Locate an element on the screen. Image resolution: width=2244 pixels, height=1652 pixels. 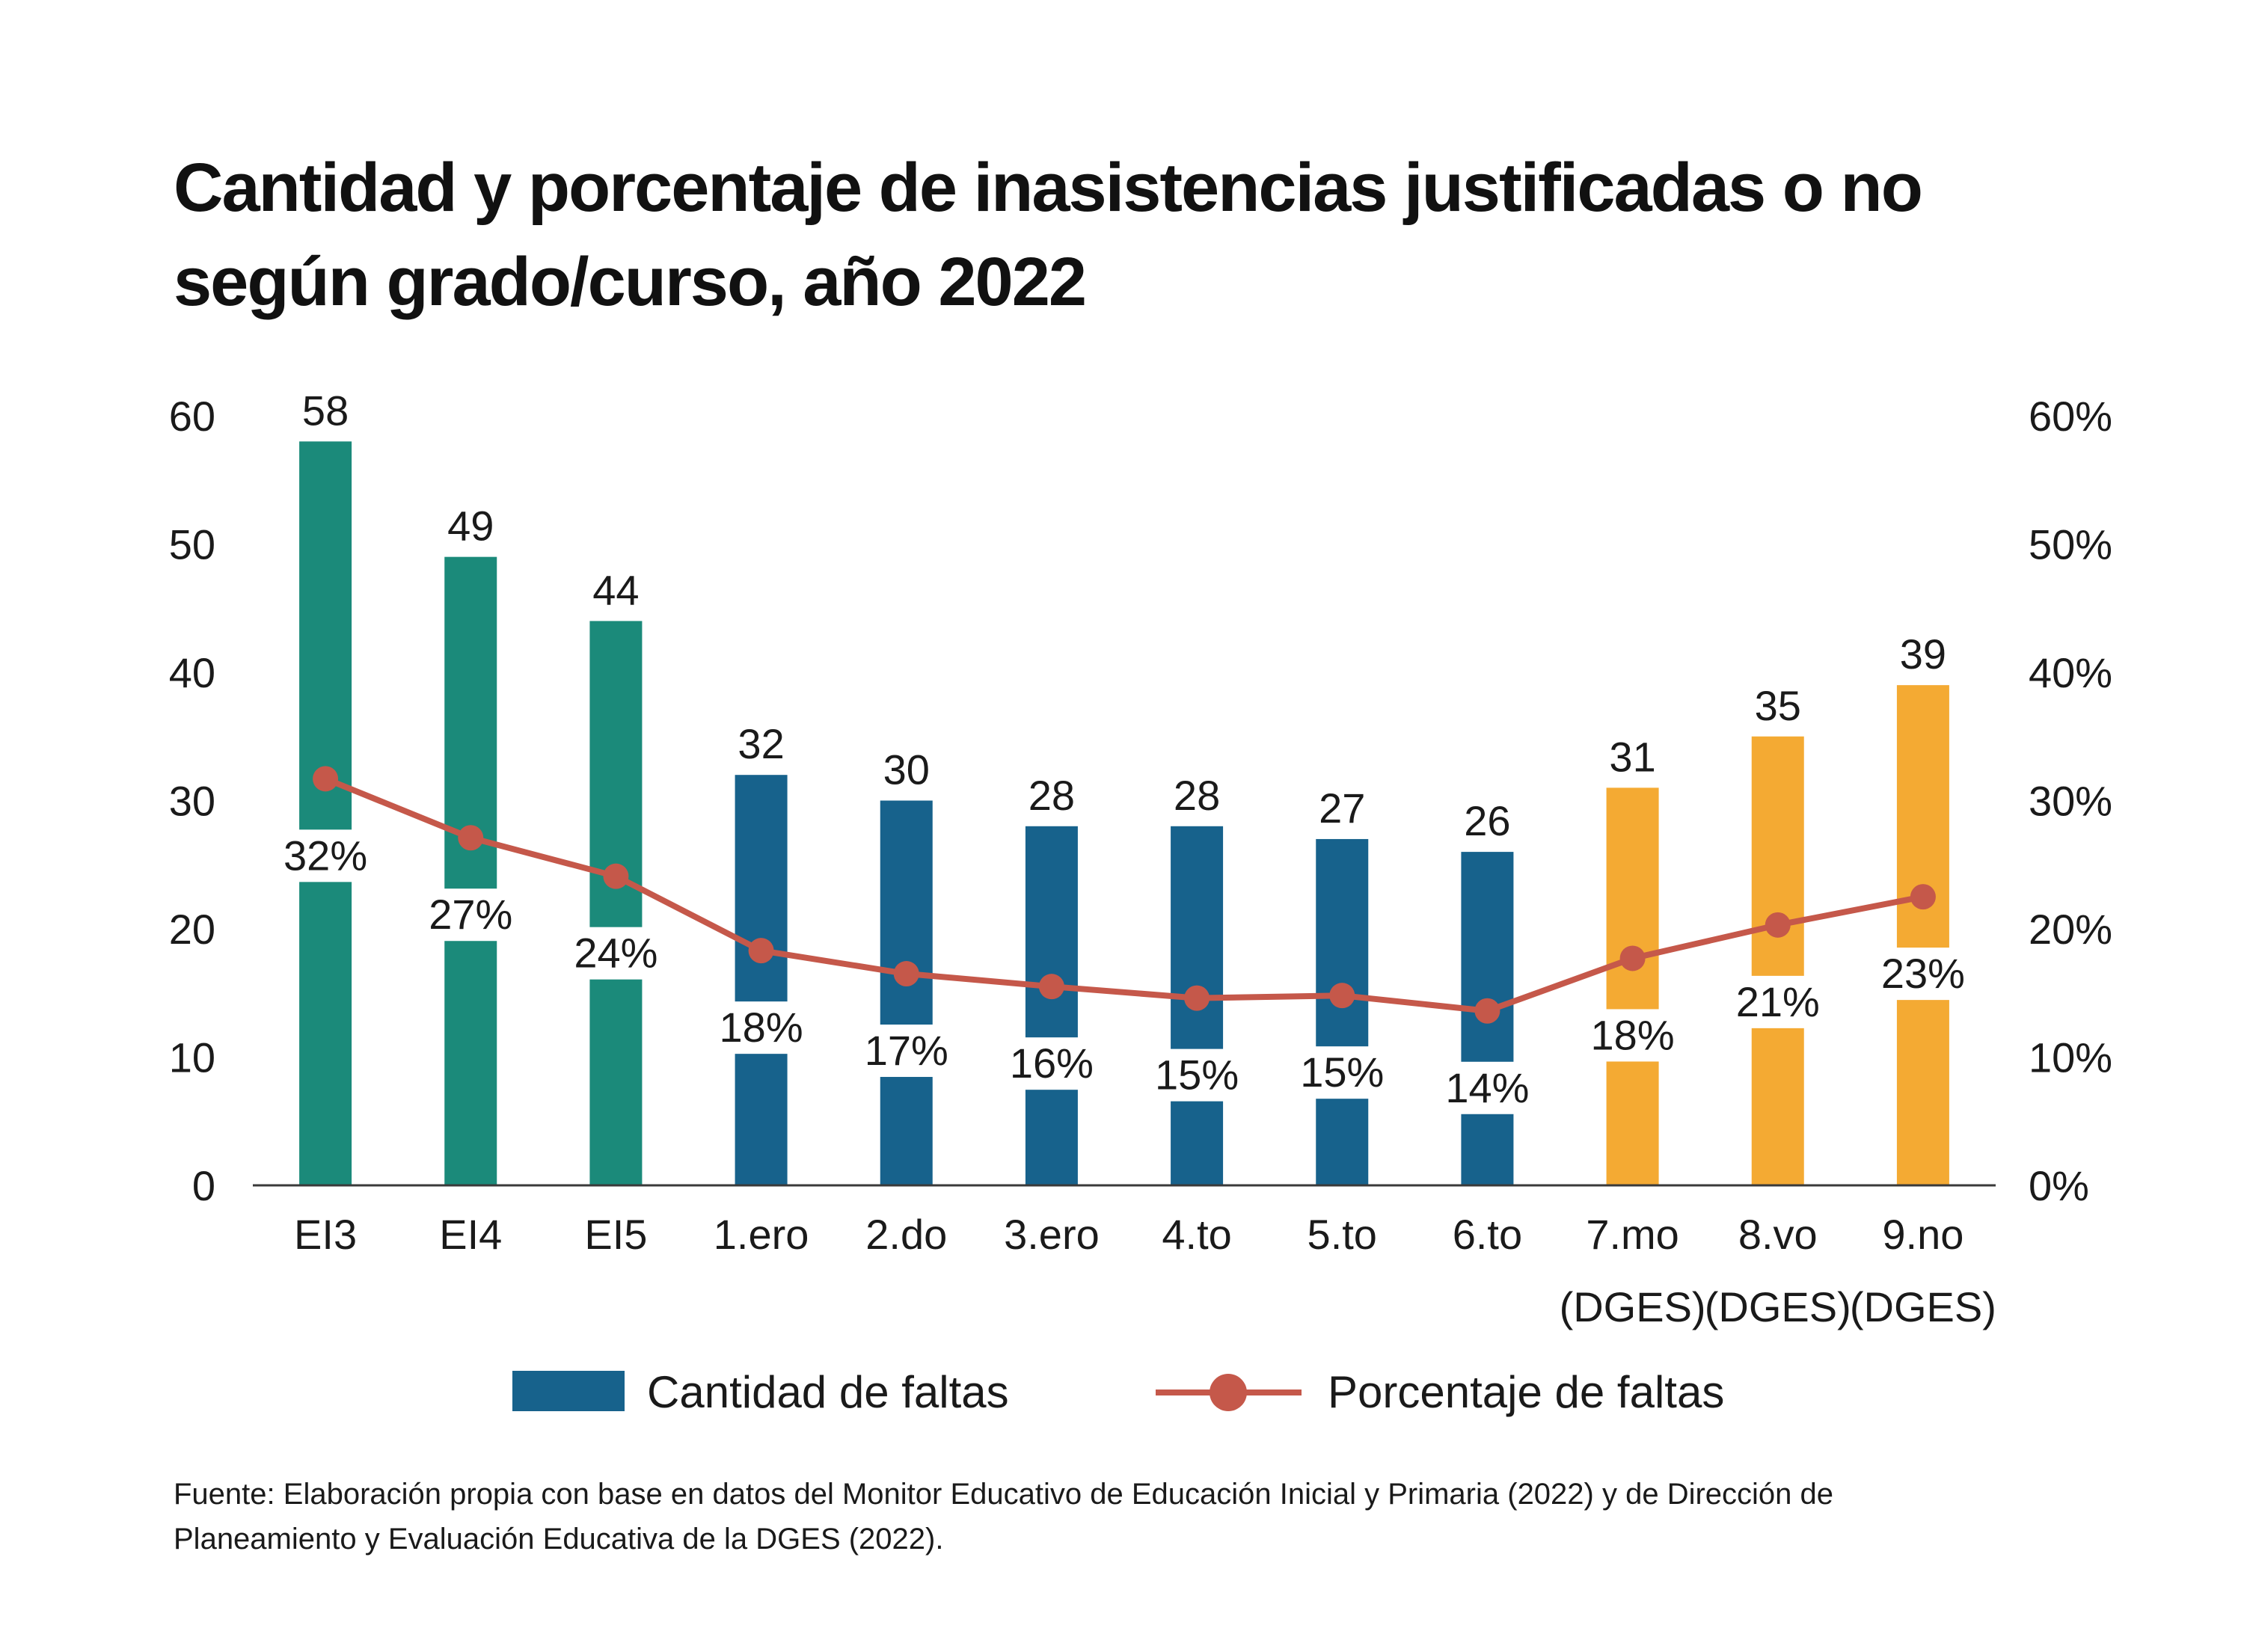
percent-value-label: 17% is located at coordinates (907, 1050).